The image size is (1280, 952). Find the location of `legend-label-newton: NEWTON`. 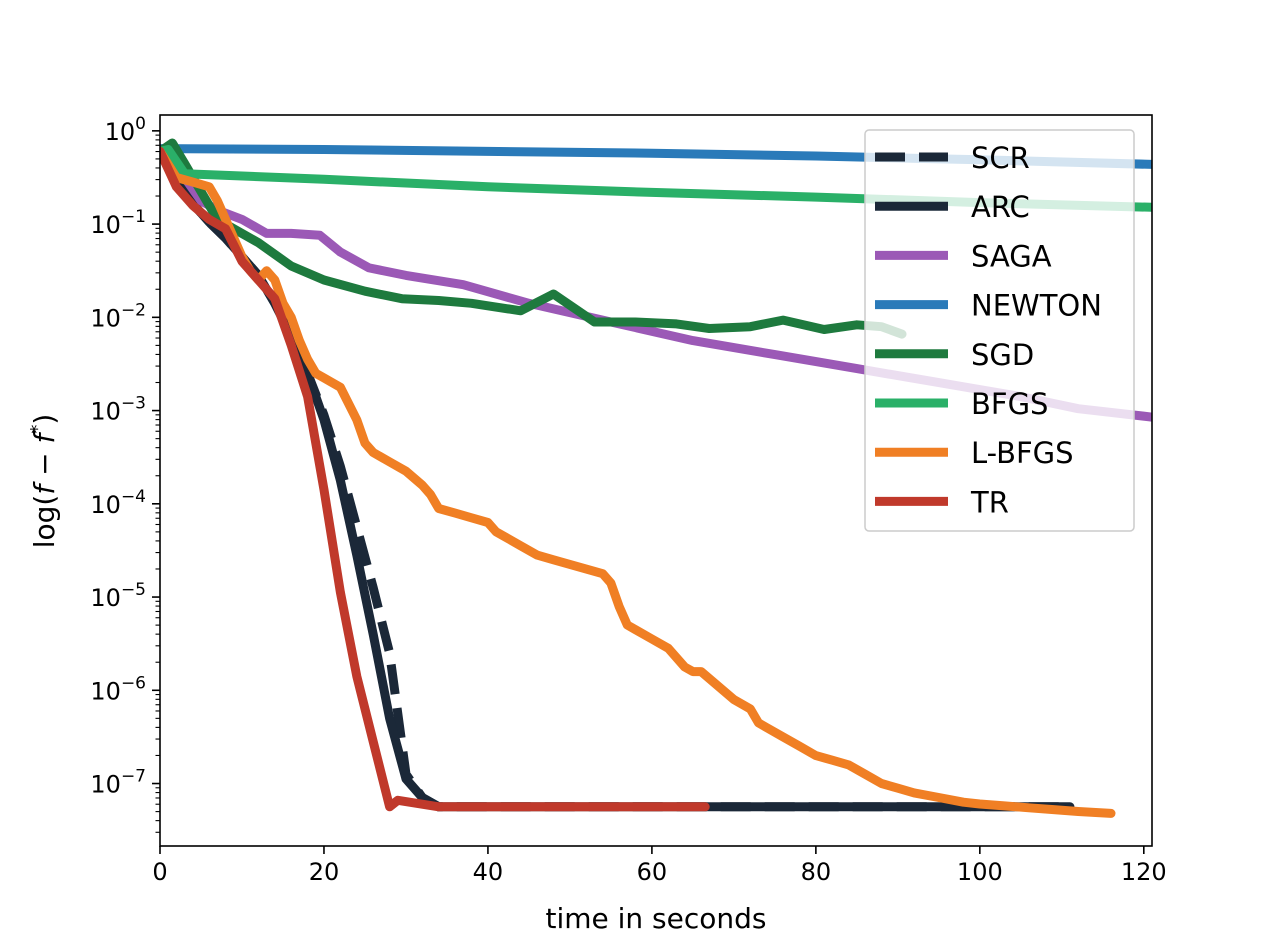

legend-label-newton: NEWTON is located at coordinates (1036, 306).